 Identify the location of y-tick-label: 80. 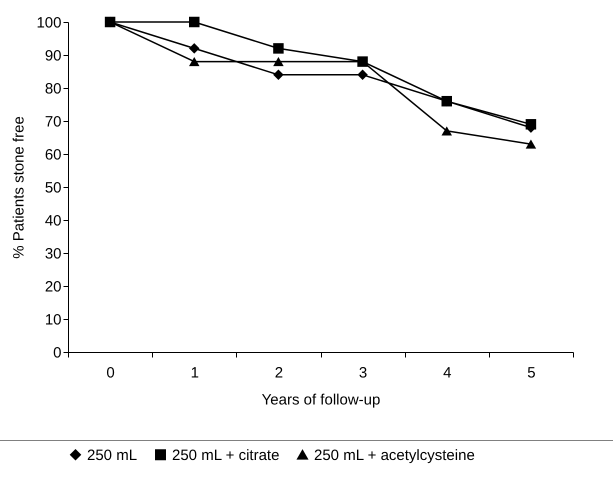
(53, 89).